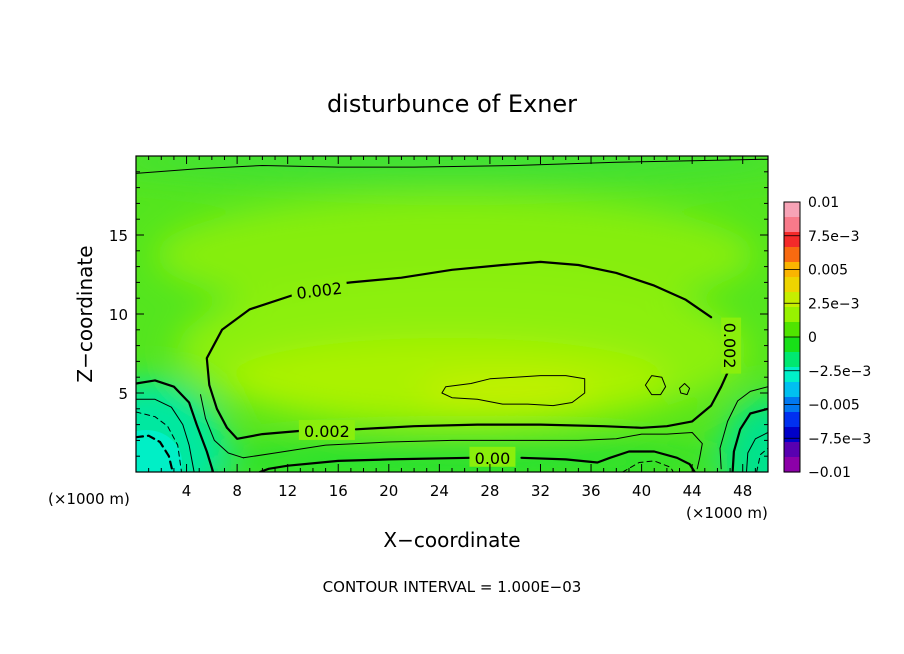  I want to click on colorbar-label: −2.5e−3, so click(839, 372).